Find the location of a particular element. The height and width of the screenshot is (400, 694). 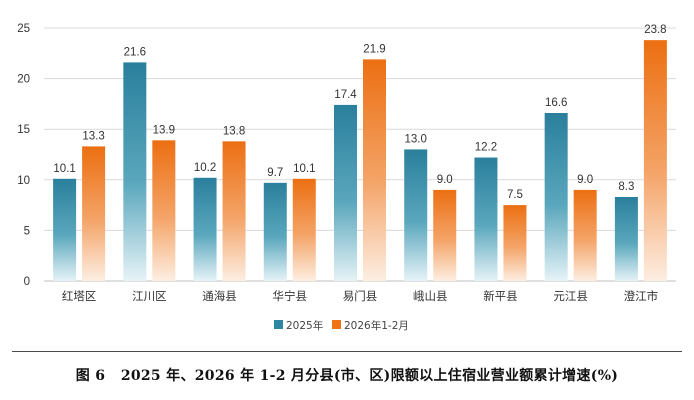

y-tick-label: 15 is located at coordinates (23, 130).